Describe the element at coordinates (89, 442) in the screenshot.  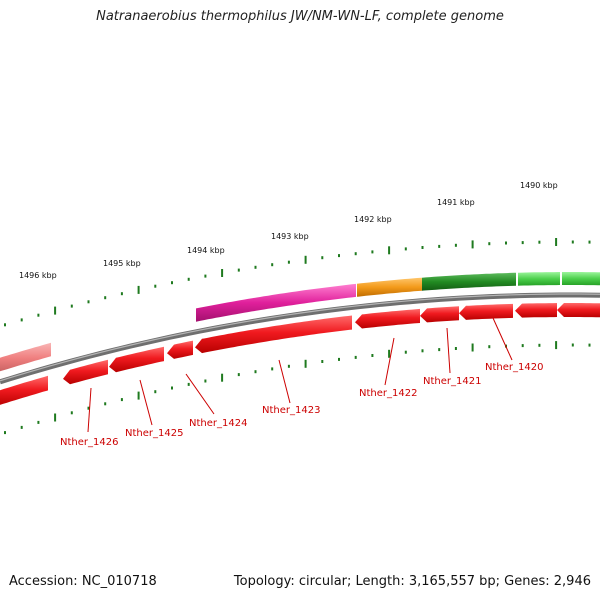
I see `gene-label-nther-1426: Nther_1426` at that location.